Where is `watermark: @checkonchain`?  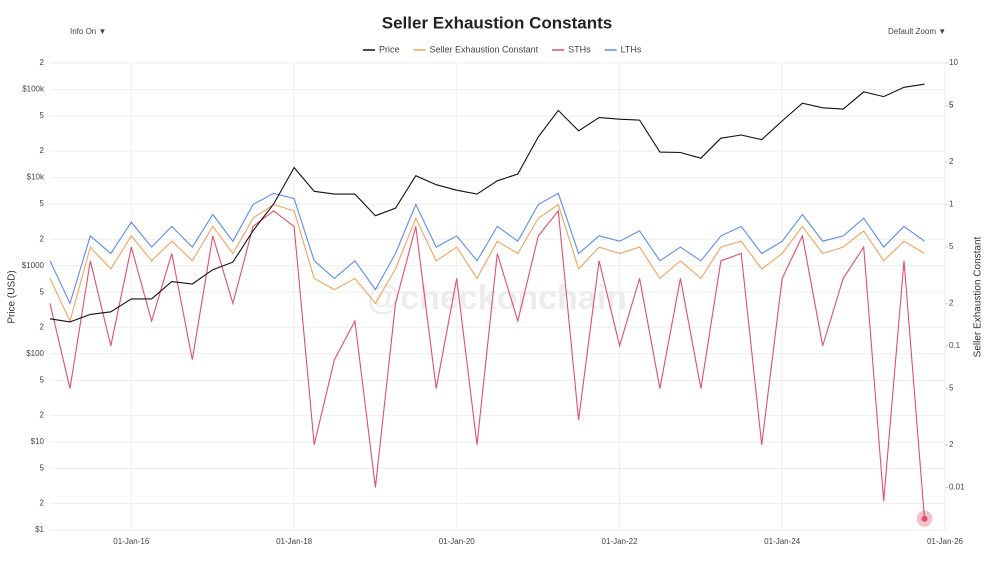 watermark: @checkonchain is located at coordinates (497, 298).